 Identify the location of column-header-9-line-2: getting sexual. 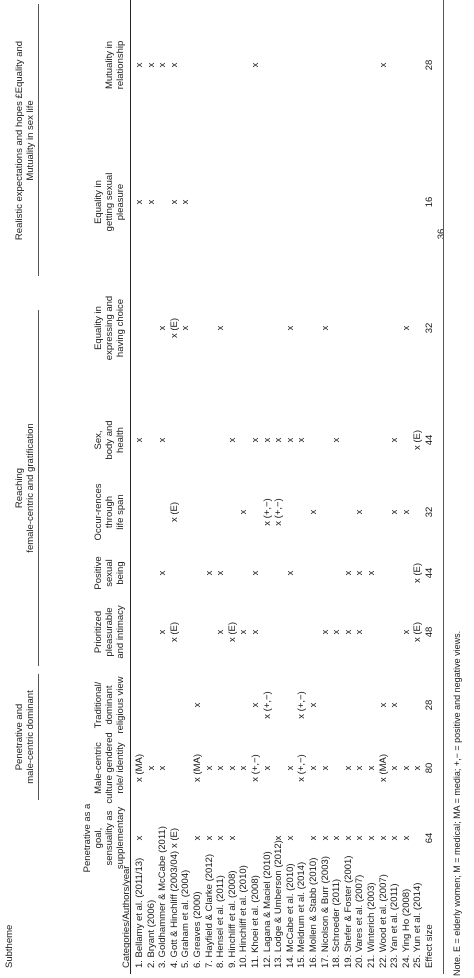
(109, 202).